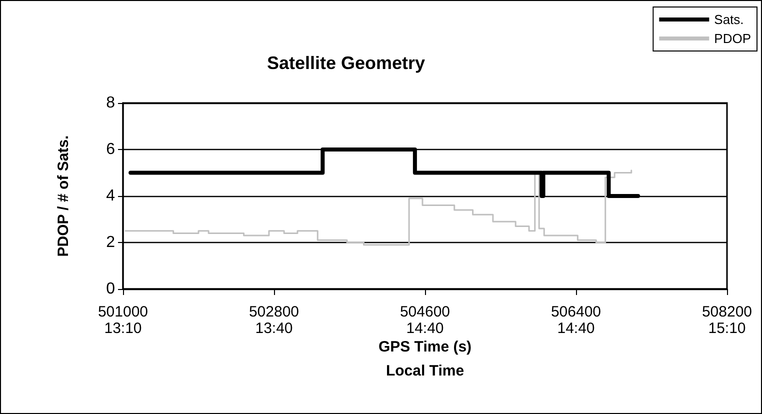 The height and width of the screenshot is (414, 762). What do you see at coordinates (111, 149) in the screenshot?
I see `y-tick-label: 6` at bounding box center [111, 149].